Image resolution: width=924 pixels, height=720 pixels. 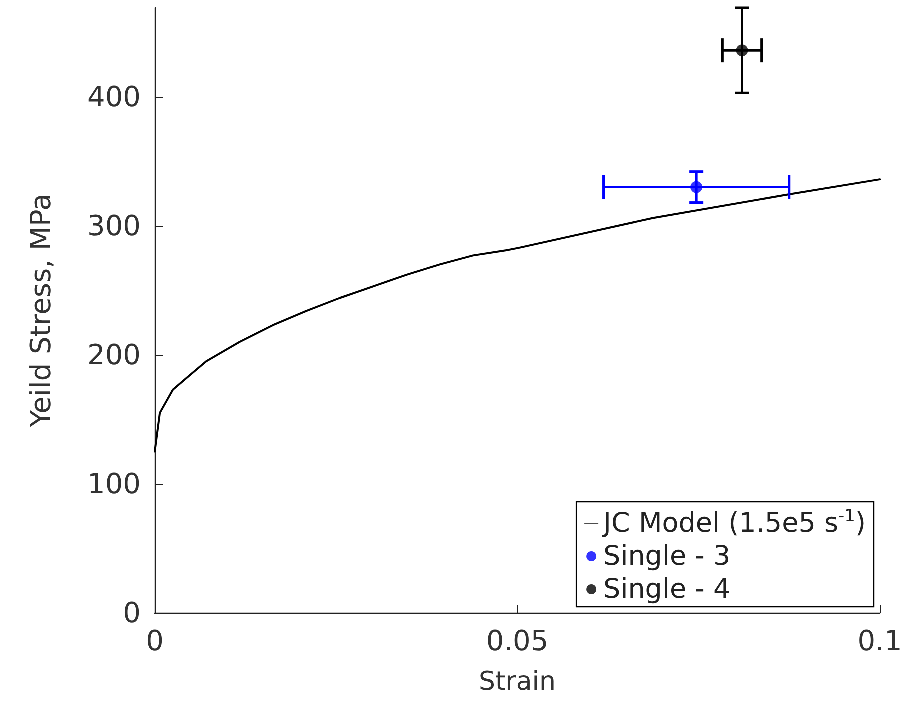 I want to click on x-tick-label: 0.05, so click(x=517, y=641).